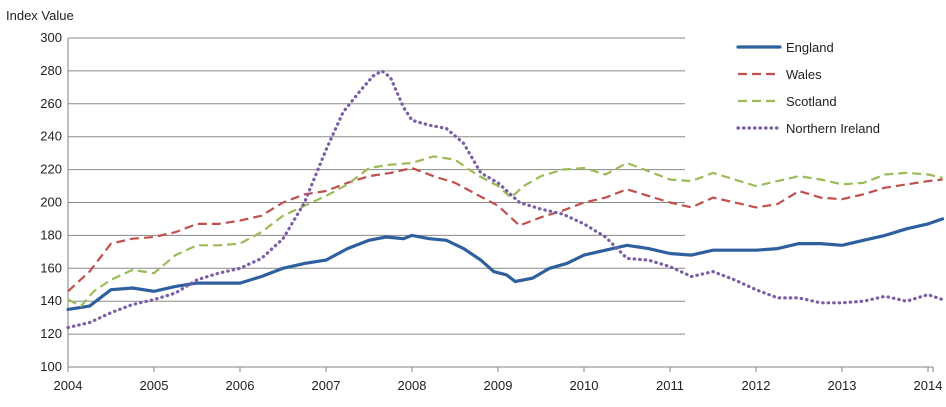 The width and height of the screenshot is (946, 407). What do you see at coordinates (326, 385) in the screenshot?
I see `x-tick-label-2007: 2007` at bounding box center [326, 385].